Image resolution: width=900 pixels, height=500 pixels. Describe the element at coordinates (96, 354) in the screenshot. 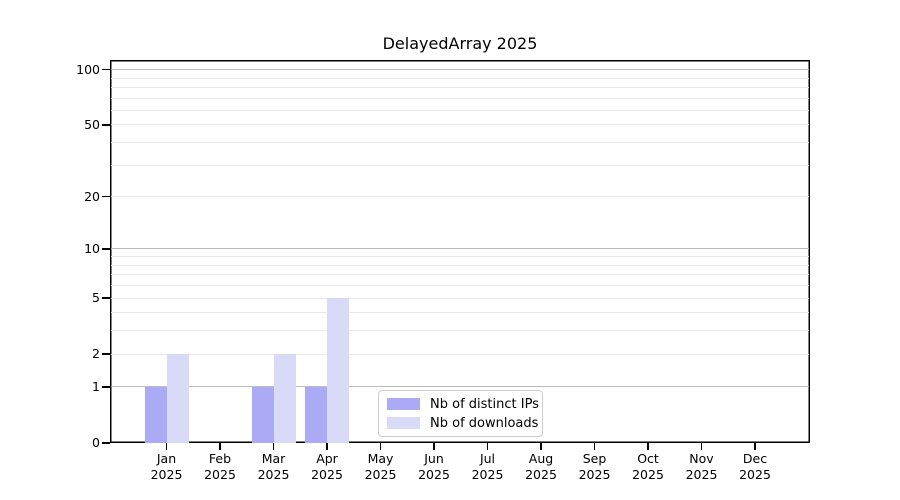

I see `y-tick-label-2: 2` at that location.